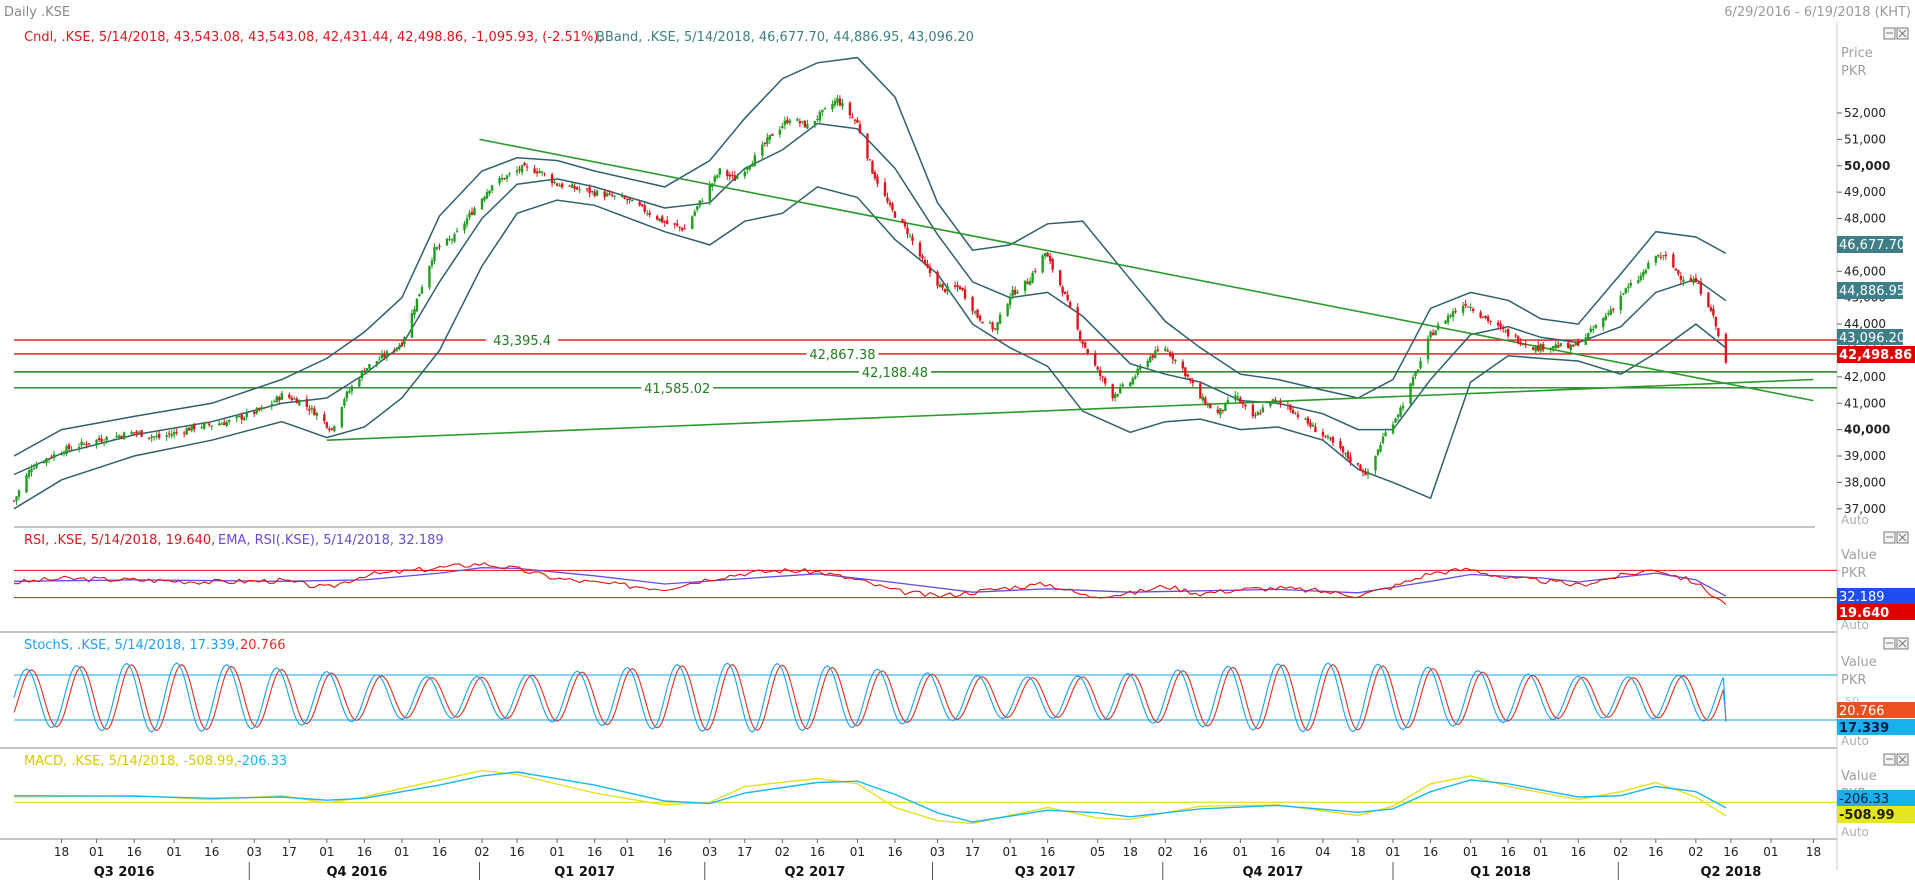 This screenshot has width=1915, height=889. I want to click on price-tick-label: 44,000, so click(1865, 324).